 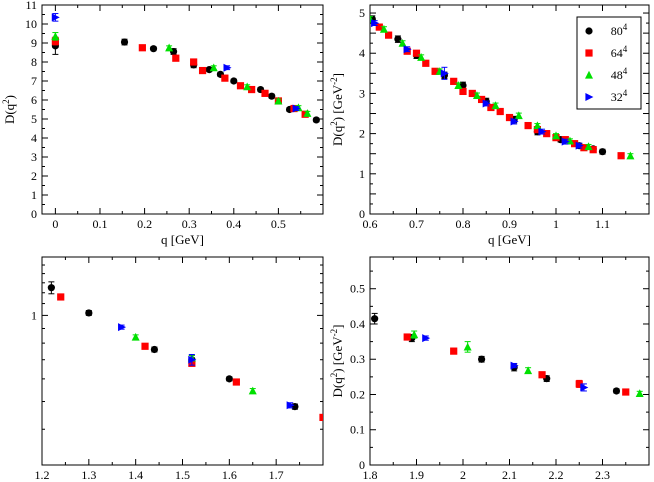 What do you see at coordinates (416, 475) in the screenshot?
I see `x-tick-label: 1.9` at bounding box center [416, 475].